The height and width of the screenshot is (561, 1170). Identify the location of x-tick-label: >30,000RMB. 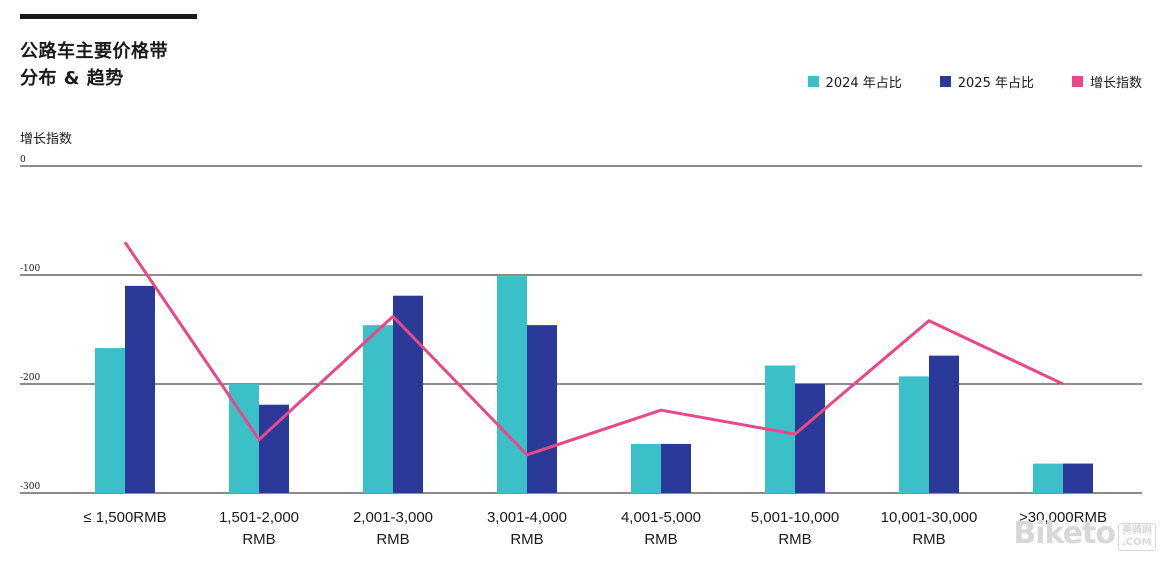
(1063, 517).